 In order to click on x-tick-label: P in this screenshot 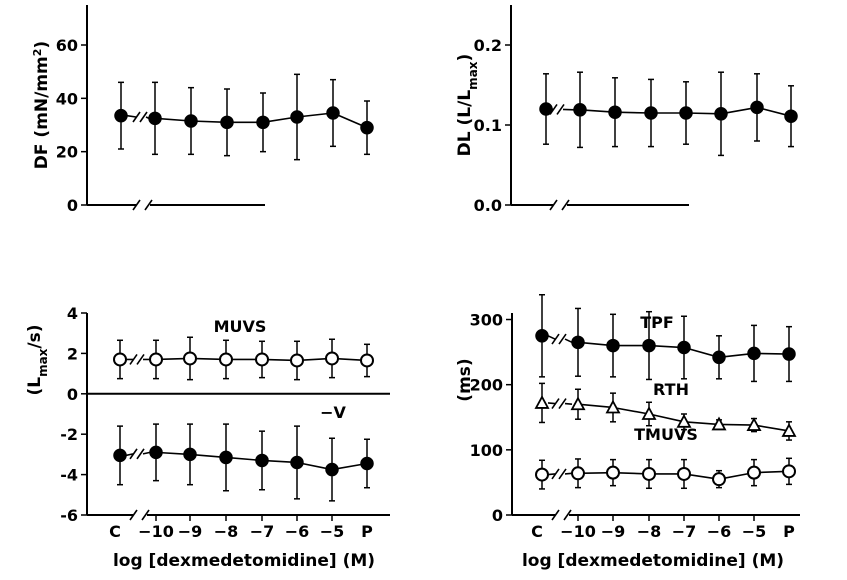, I will do `click(367, 531)`.